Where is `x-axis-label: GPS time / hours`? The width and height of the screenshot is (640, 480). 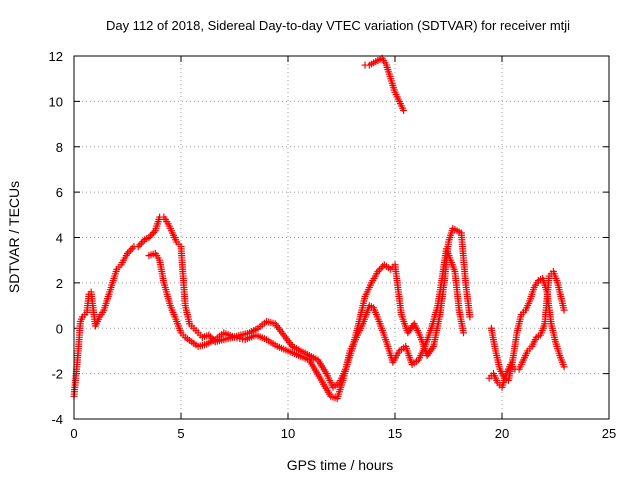
x-axis-label: GPS time / hours is located at coordinates (340, 465).